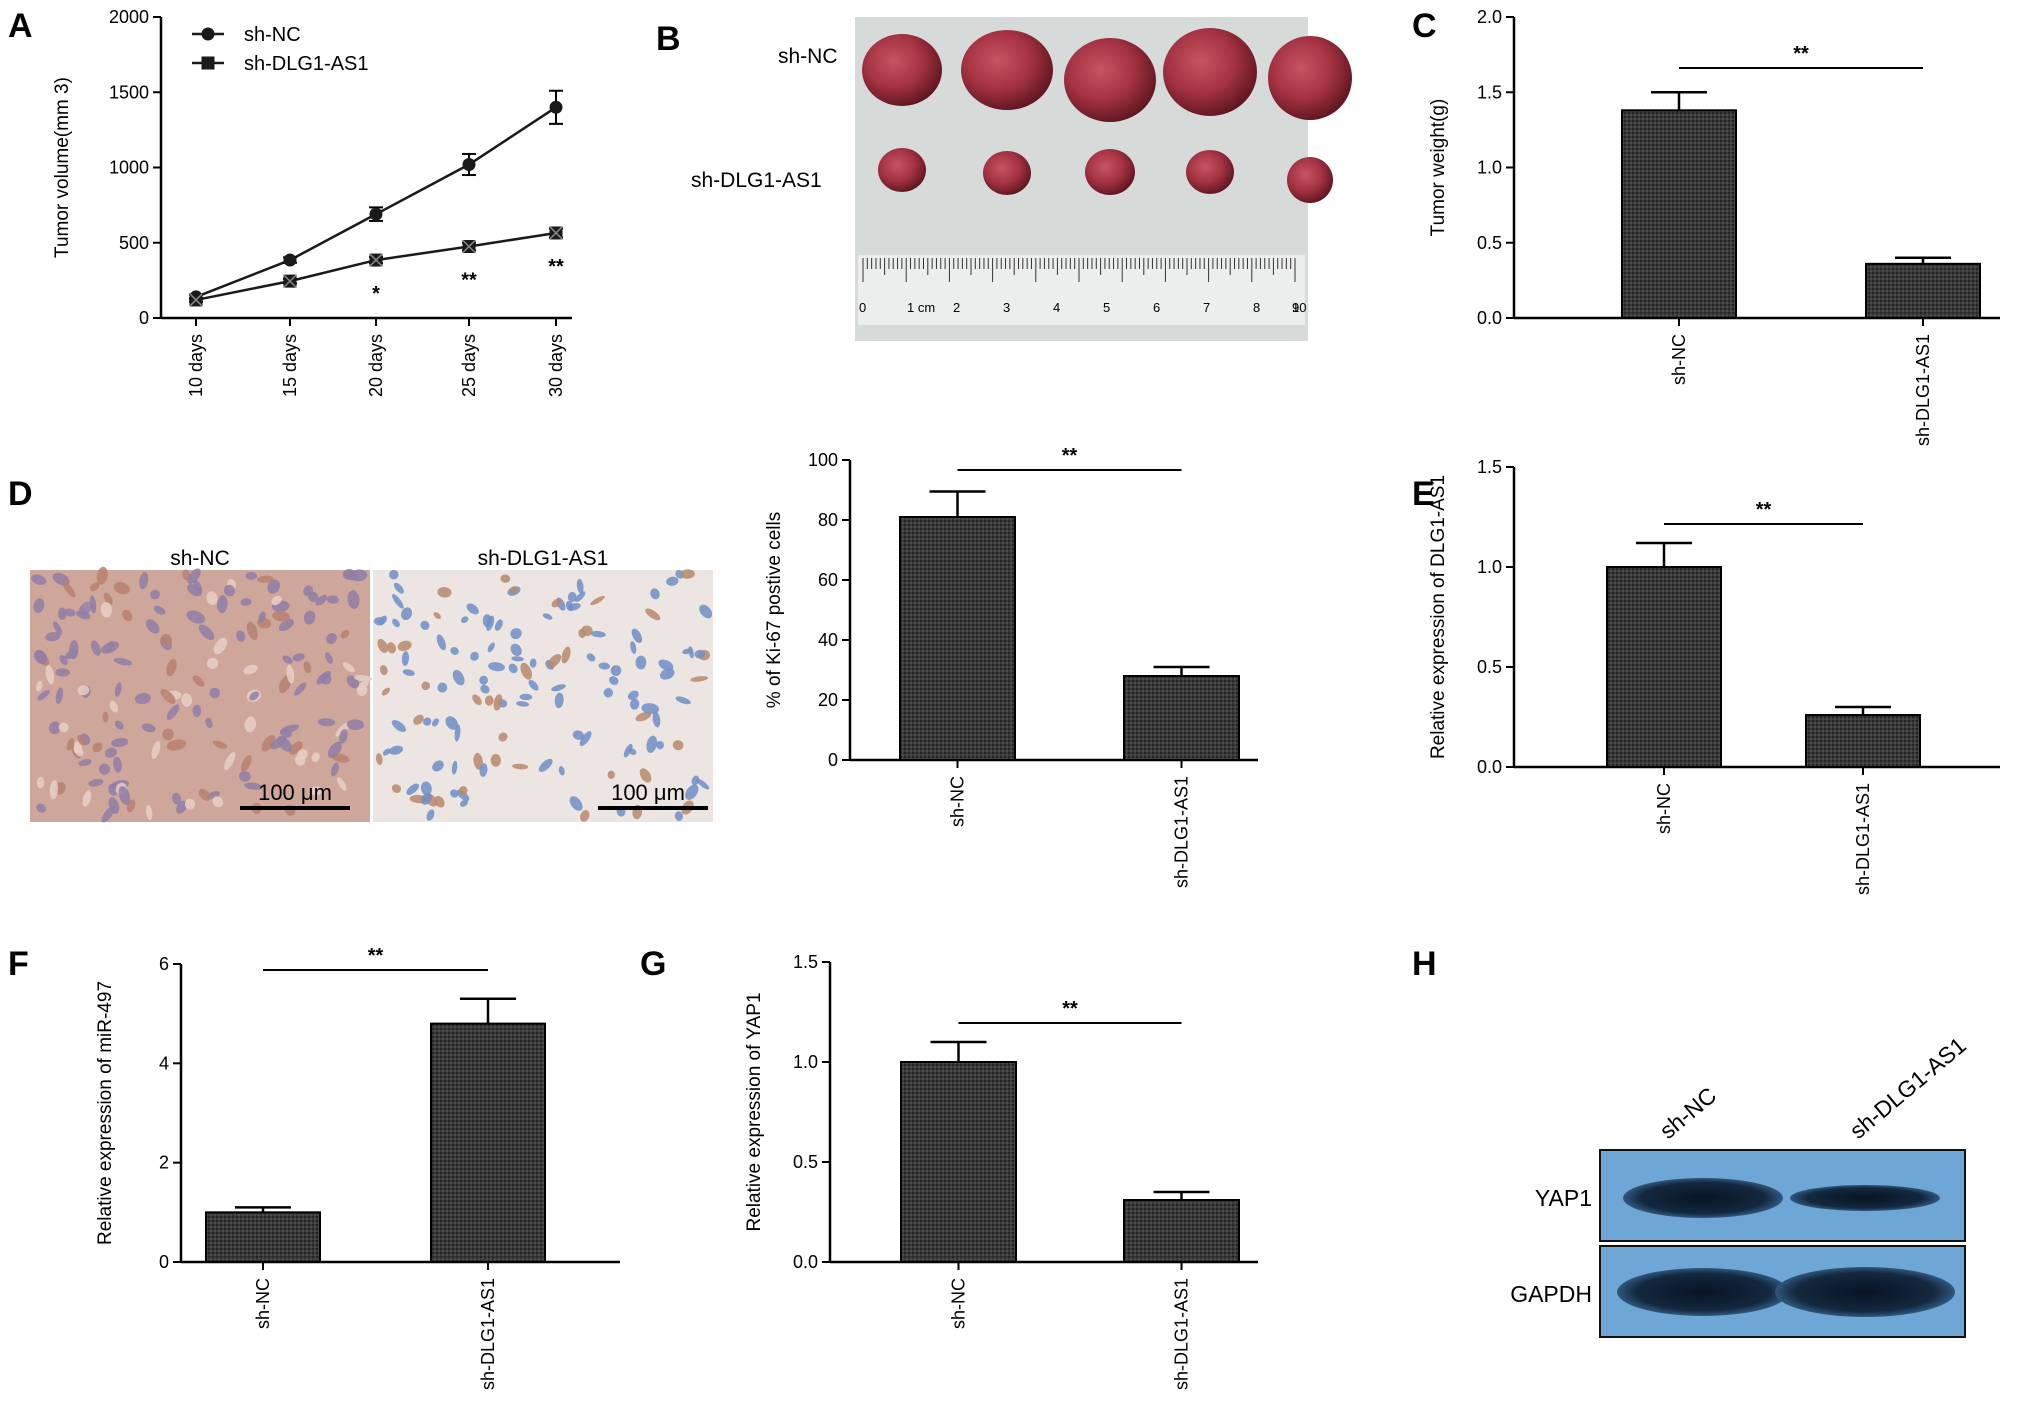 The image size is (2020, 1424). I want to click on bar, so click(1679, 214).